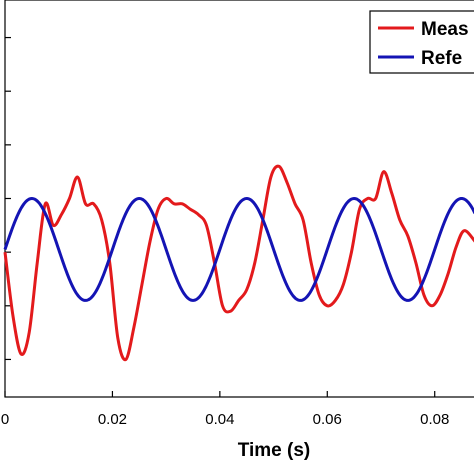 This screenshot has width=474, height=474. Describe the element at coordinates (219, 419) in the screenshot. I see `x-tick-label-2: 0.04` at that location.